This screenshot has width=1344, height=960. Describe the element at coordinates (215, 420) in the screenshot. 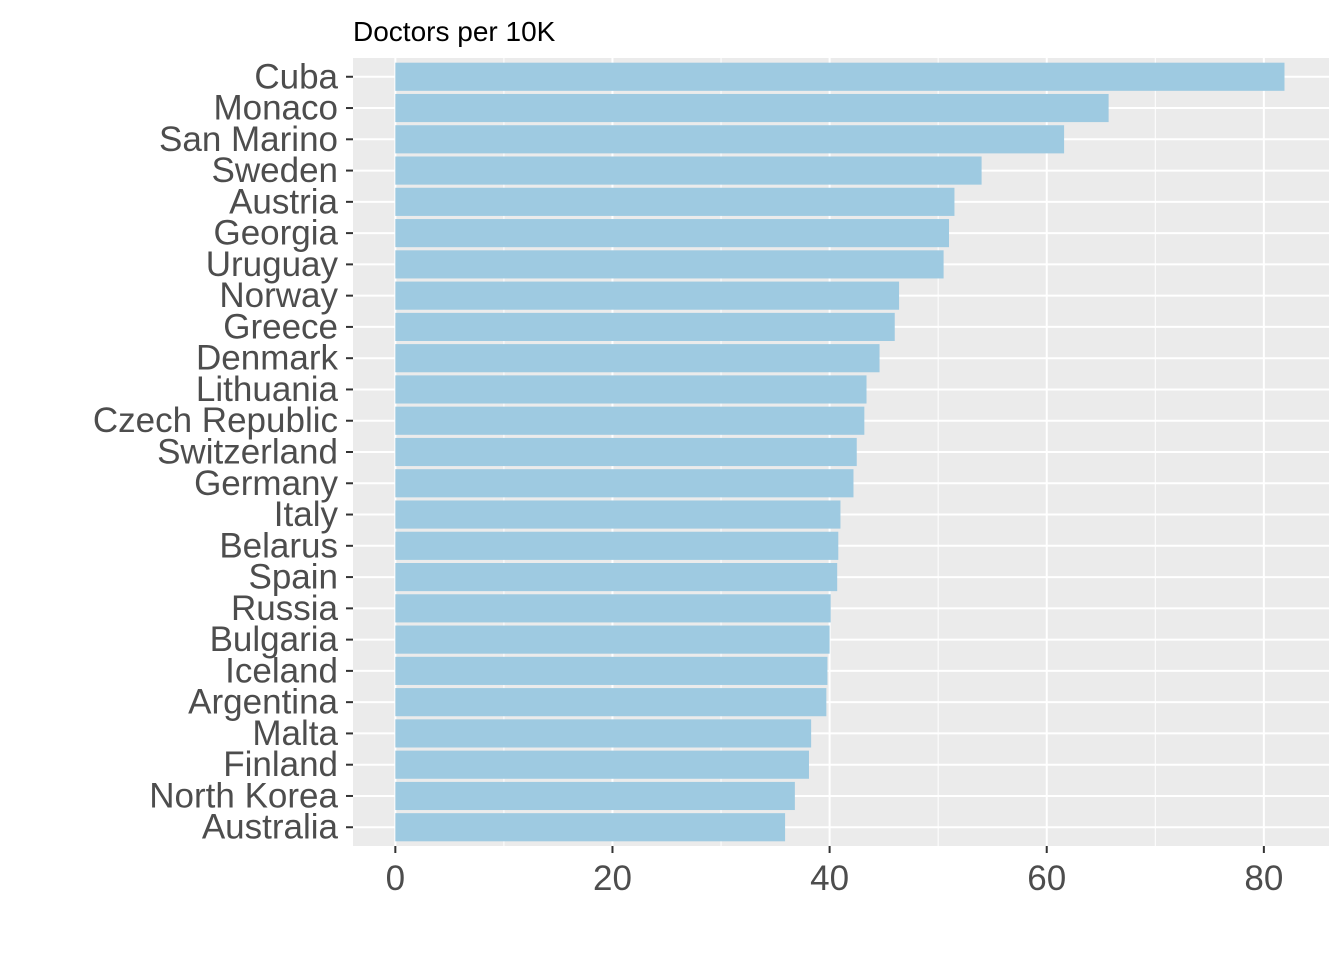

I see `y-tick-label: Czech Republic` at that location.